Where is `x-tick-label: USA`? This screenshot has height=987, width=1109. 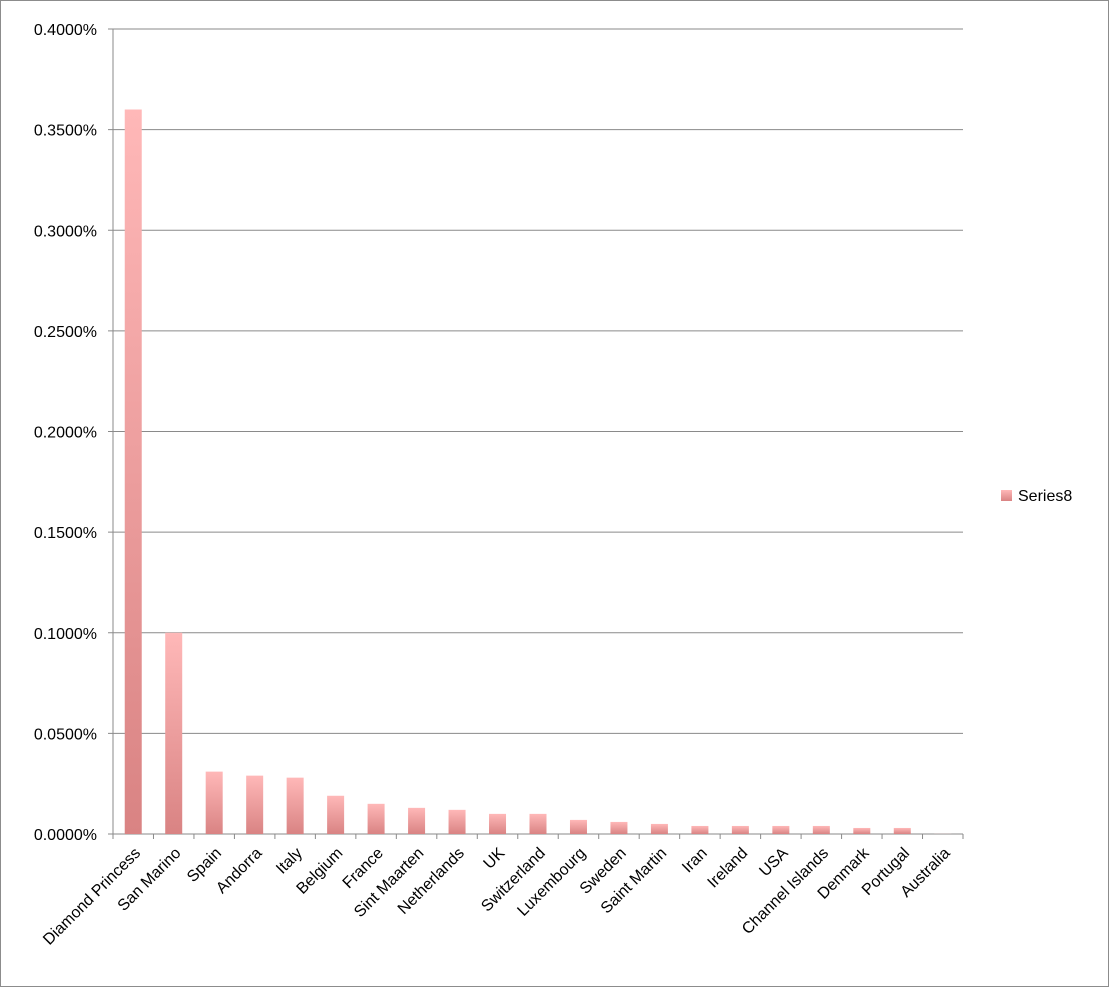 x-tick-label: USA is located at coordinates (774, 863).